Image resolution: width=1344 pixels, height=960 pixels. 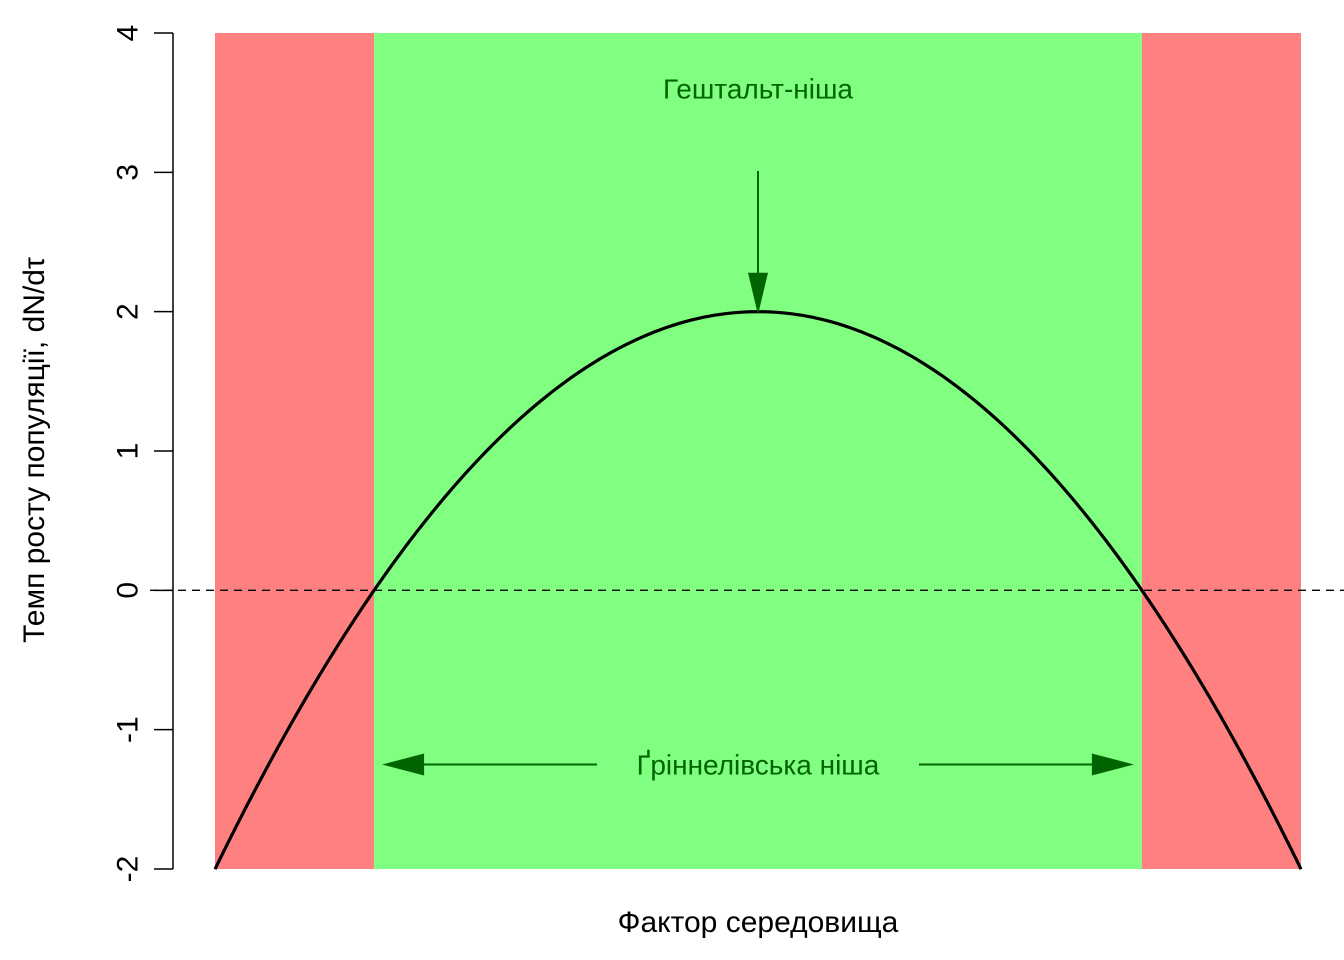 I want to click on grinnell-niche-label: Ґріннелівська ніша, so click(x=758, y=765).